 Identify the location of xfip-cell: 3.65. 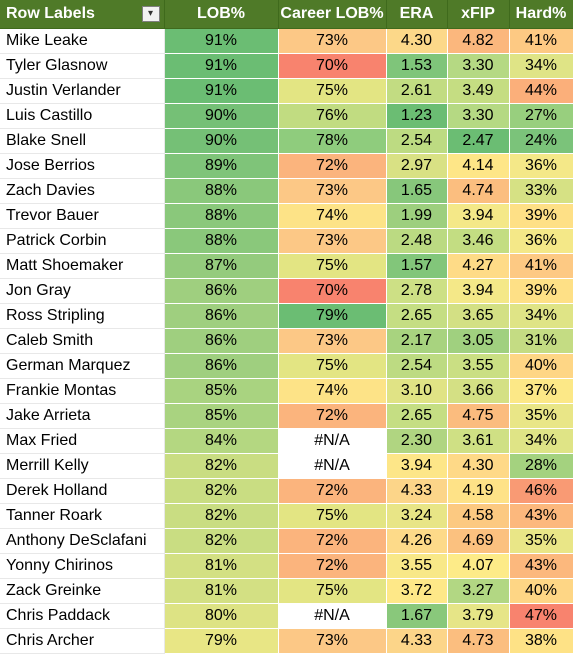
(478, 316).